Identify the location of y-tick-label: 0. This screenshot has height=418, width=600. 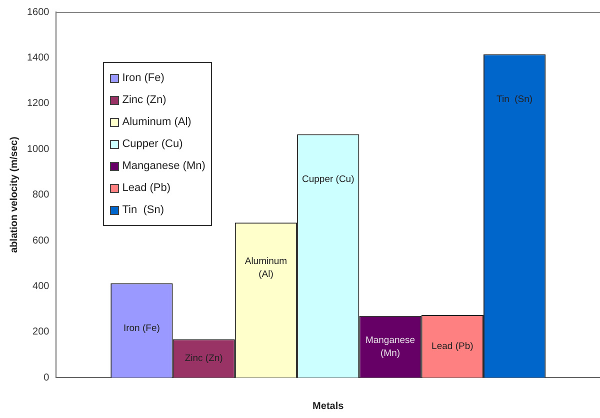
(47, 378).